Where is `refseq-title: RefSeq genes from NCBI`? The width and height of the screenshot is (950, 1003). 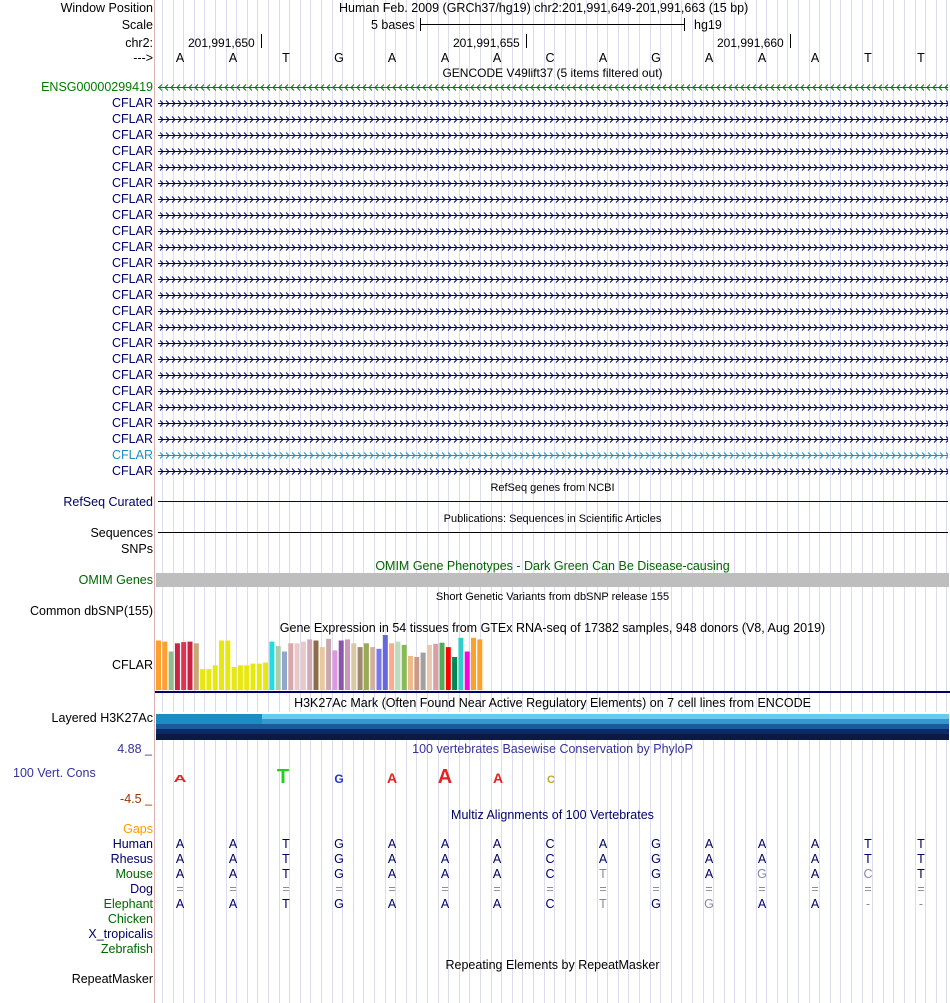
refseq-title: RefSeq genes from NCBI is located at coordinates (552, 488).